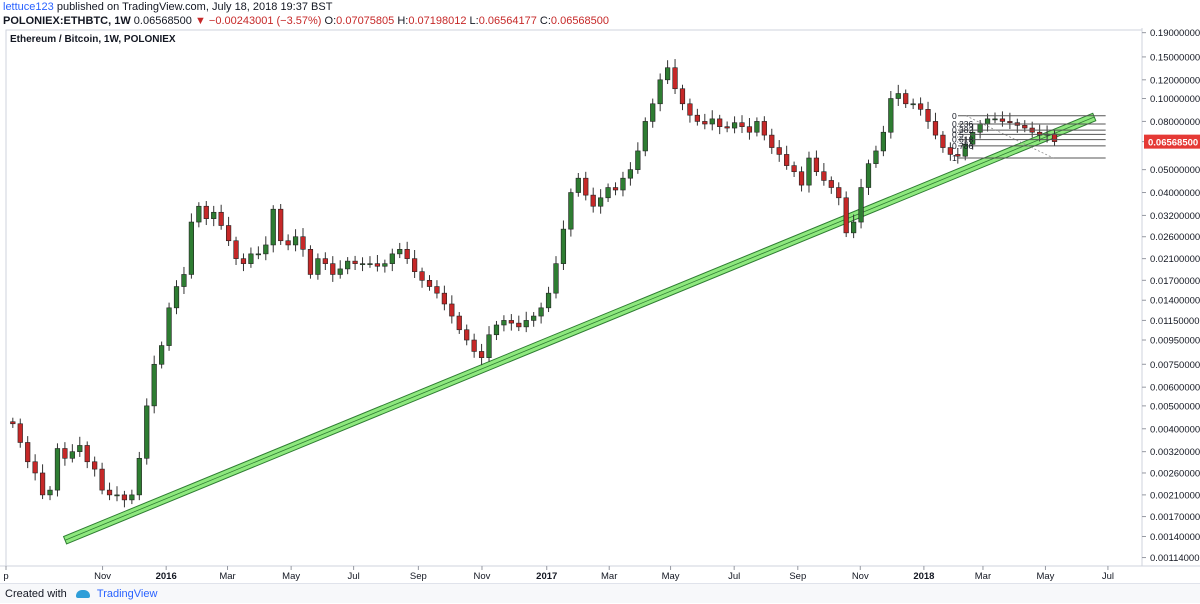  I want to click on y-tick-label: 0.00400000, so click(1175, 429).